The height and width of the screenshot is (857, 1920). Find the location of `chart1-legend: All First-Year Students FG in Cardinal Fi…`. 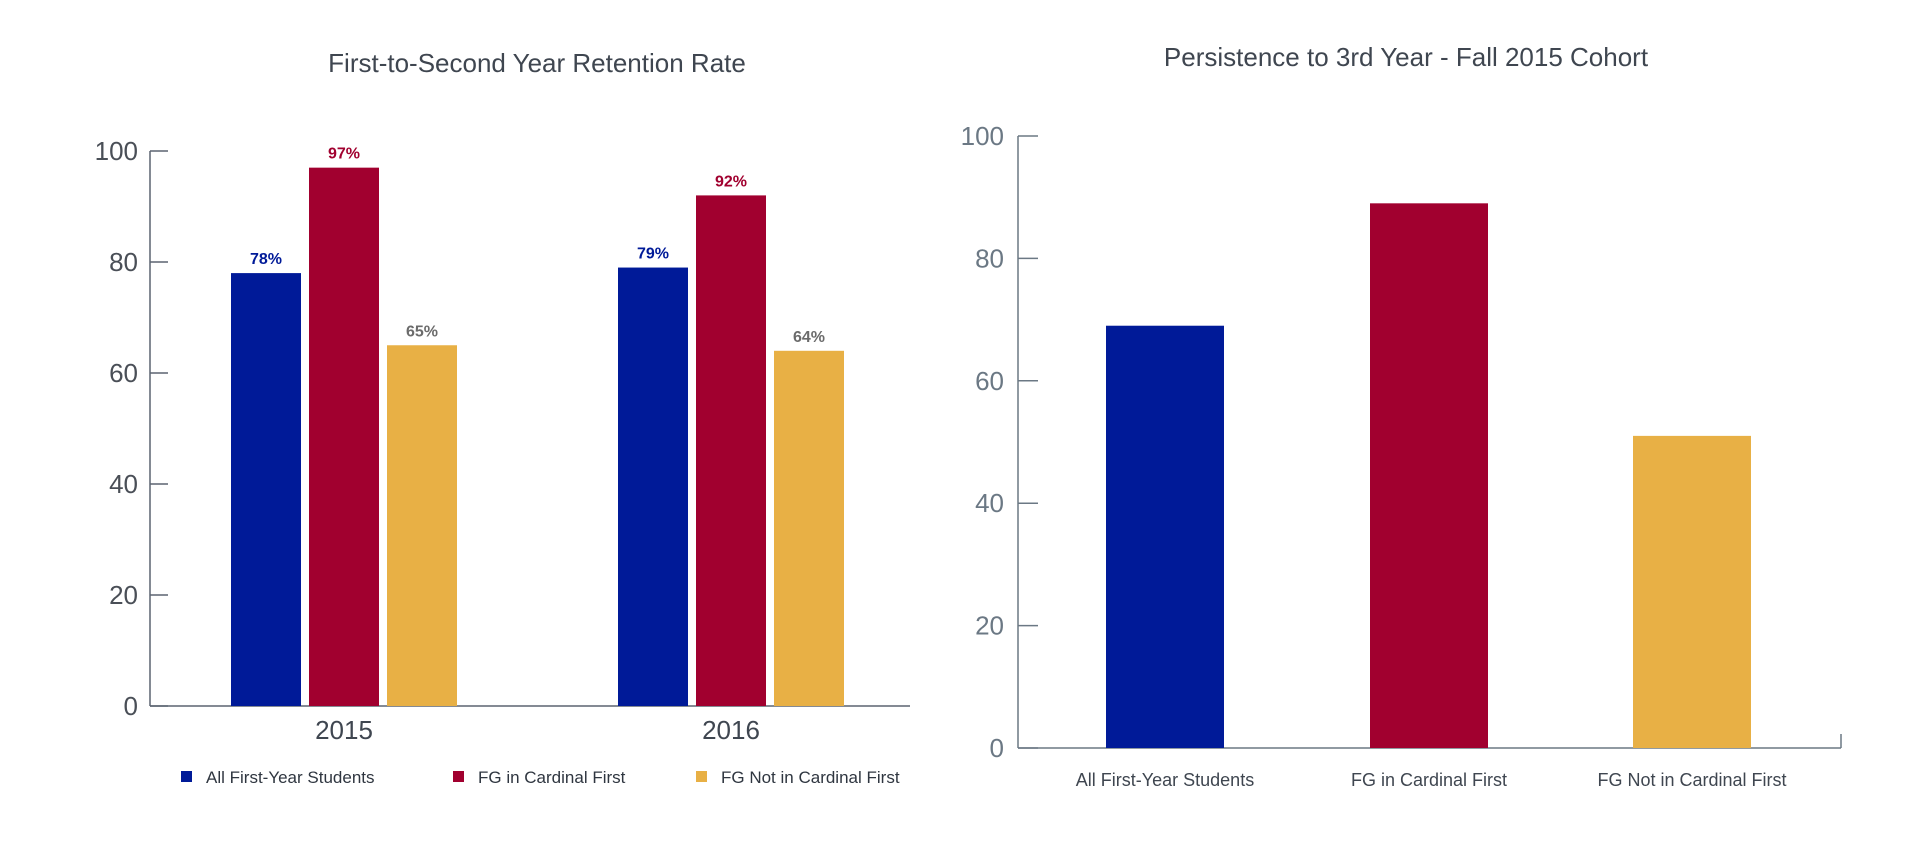

chart1-legend: All First-Year Students FG in Cardinal Fi… is located at coordinates (540, 777).